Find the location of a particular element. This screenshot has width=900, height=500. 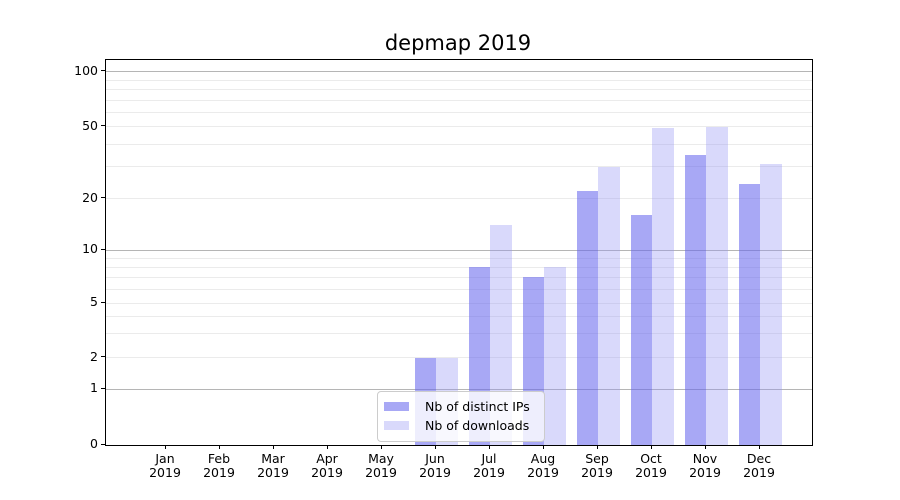

x-tick-label-jan-2019: Jan 2019 is located at coordinates (165, 465).